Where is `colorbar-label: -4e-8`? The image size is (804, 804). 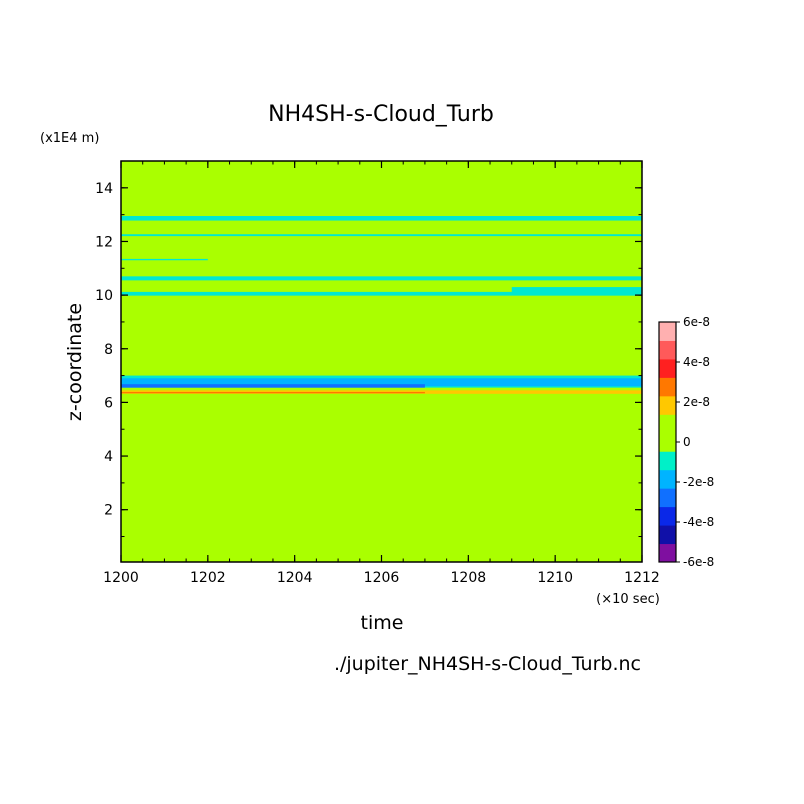
colorbar-label: -4e-8 is located at coordinates (698, 522).